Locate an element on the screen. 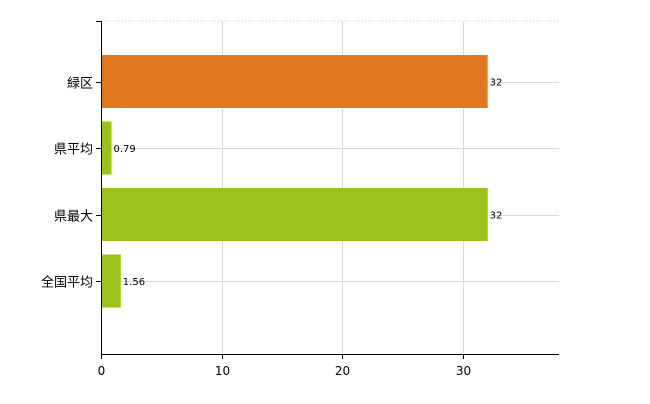  category-label: 県平均 is located at coordinates (73, 150).